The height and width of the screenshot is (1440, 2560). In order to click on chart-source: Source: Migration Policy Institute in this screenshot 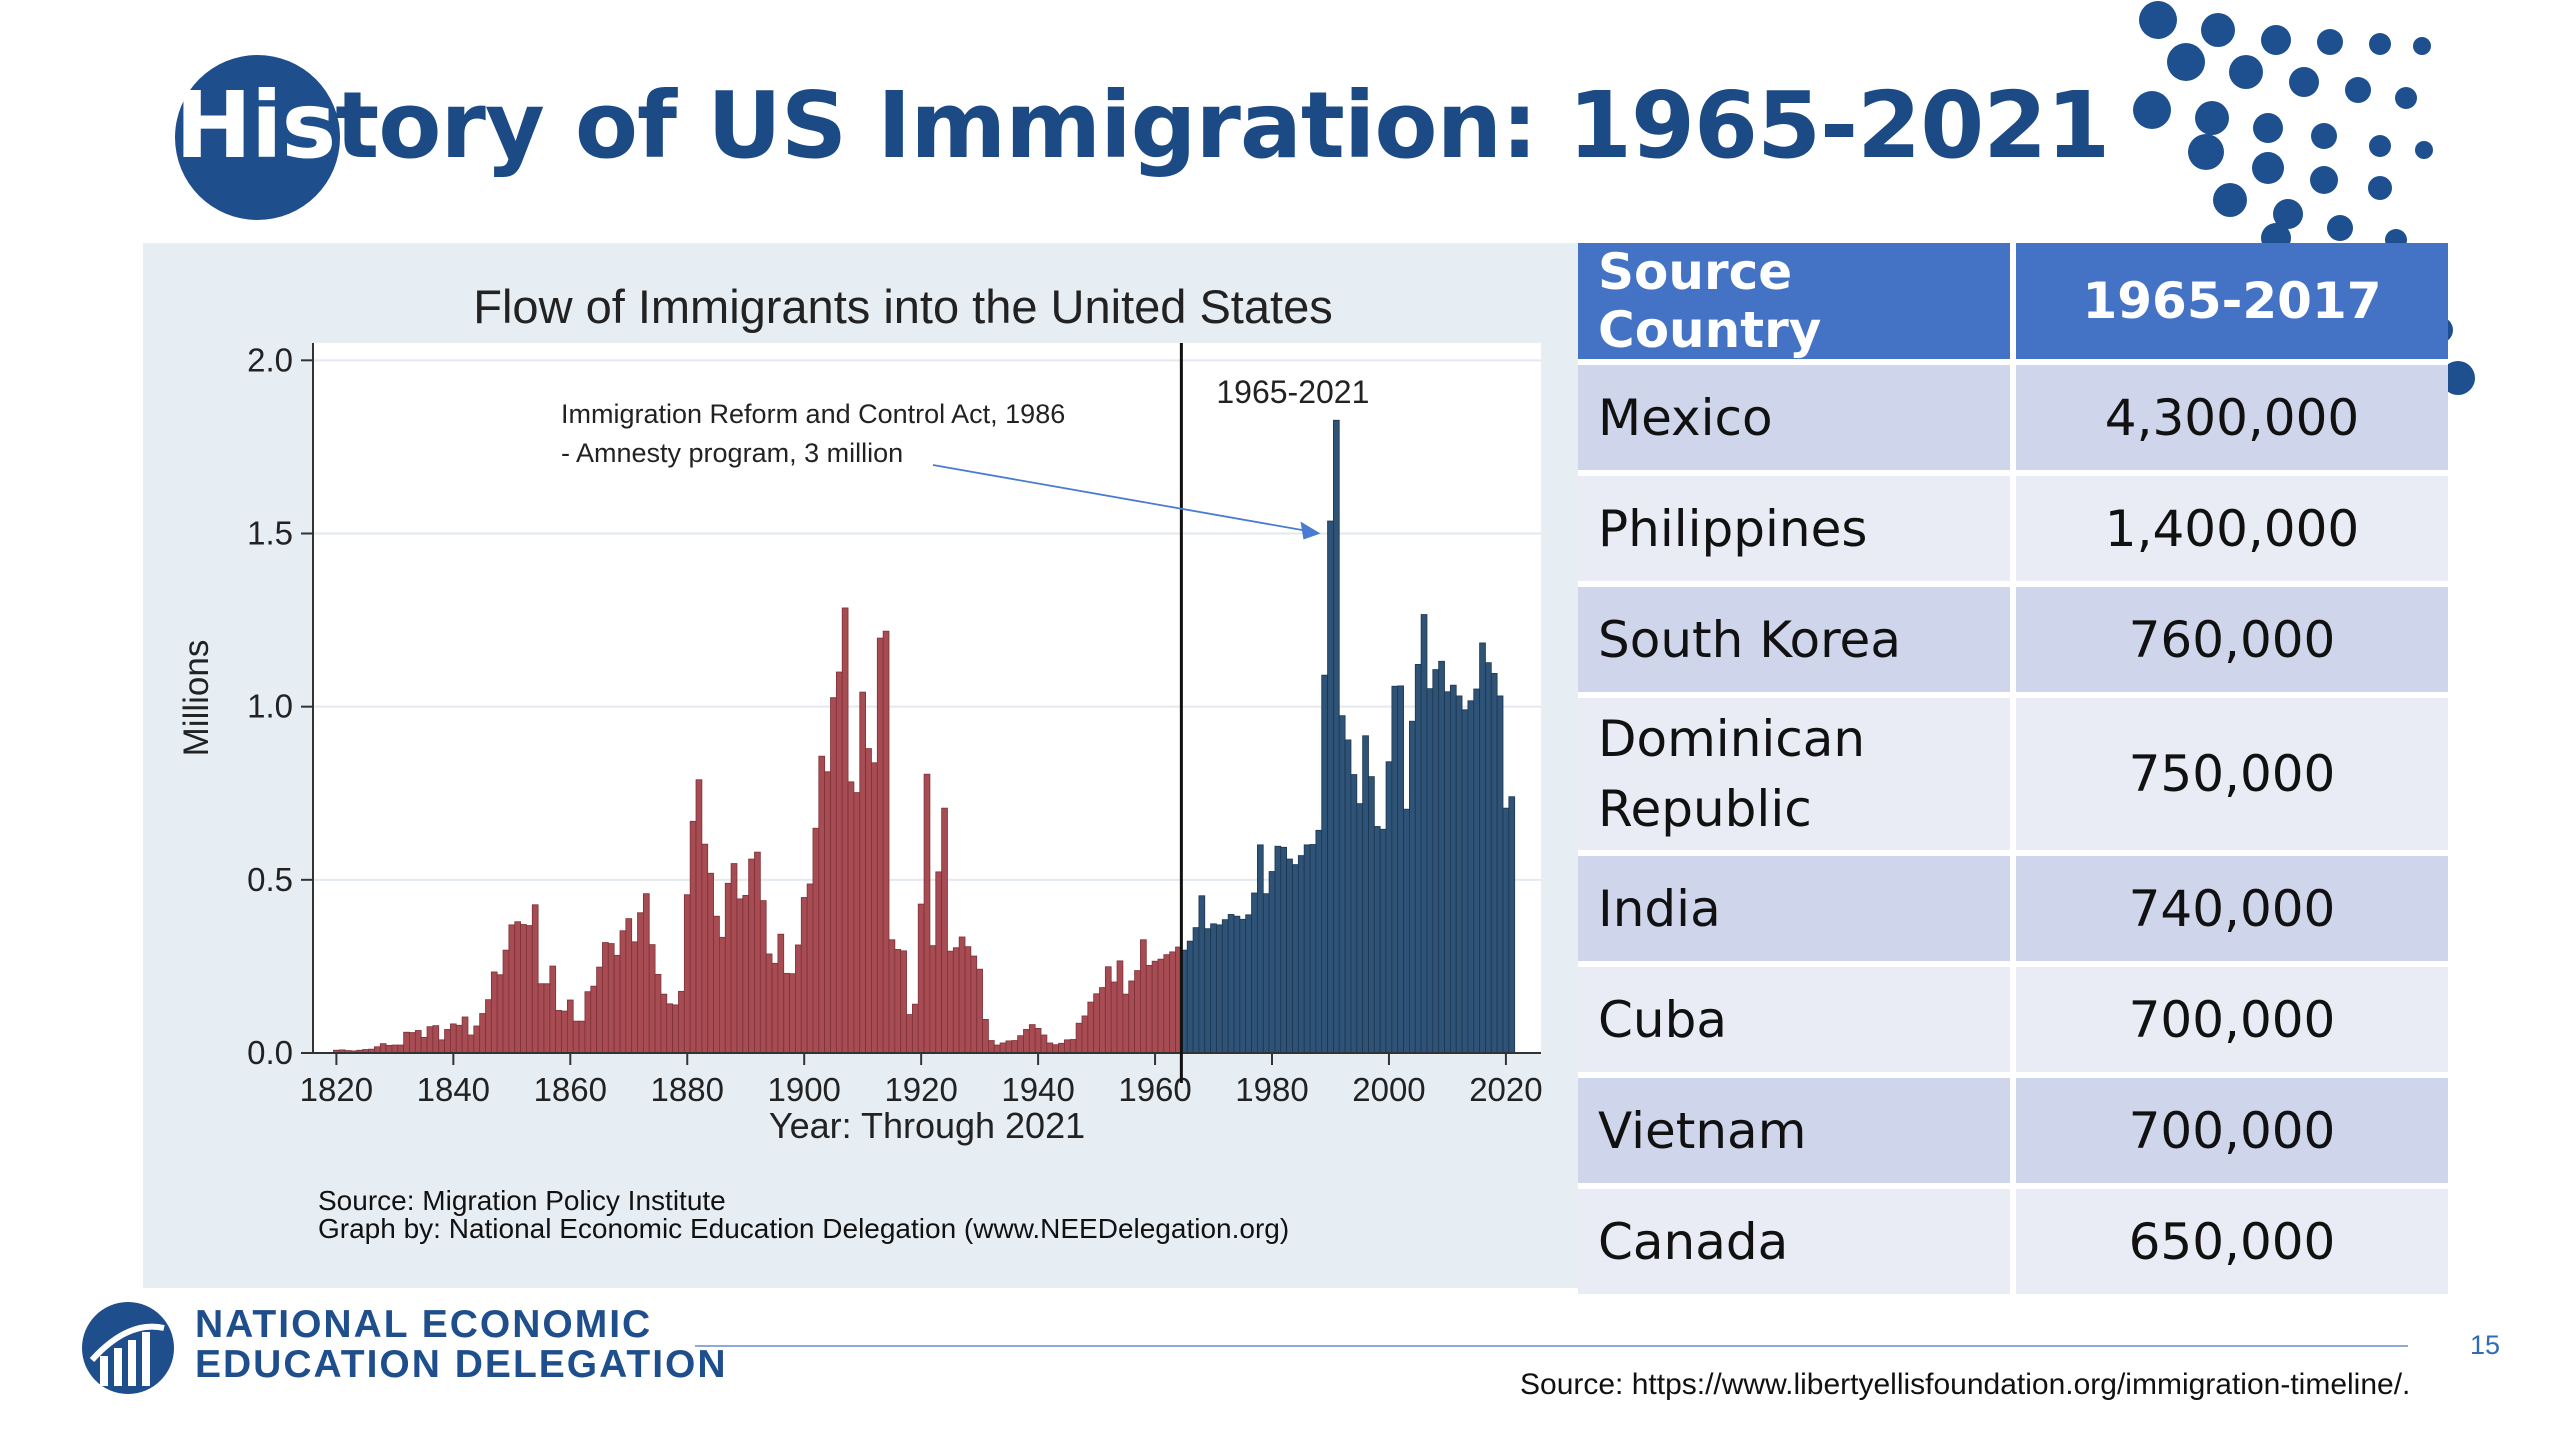, I will do `click(522, 1200)`.